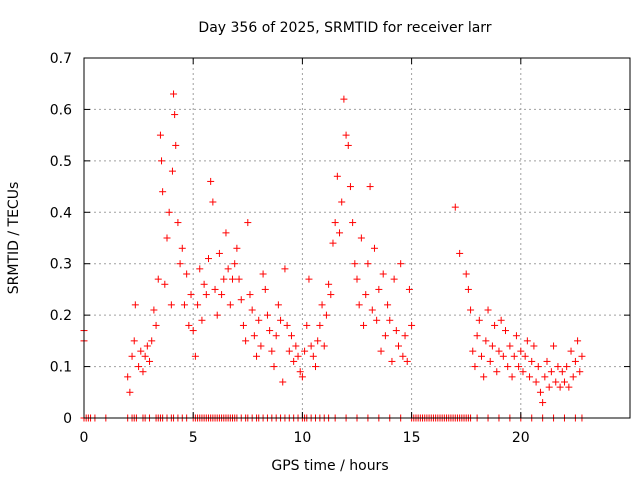 The height and width of the screenshot is (480, 640). Describe the element at coordinates (521, 438) in the screenshot. I see `x-tick-label: 20` at that location.